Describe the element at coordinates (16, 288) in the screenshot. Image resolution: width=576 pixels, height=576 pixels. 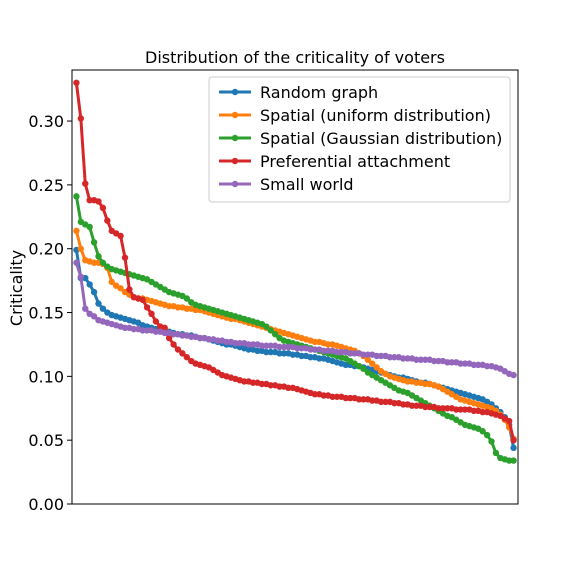
I see `y-axis-label: Criticality` at that location.